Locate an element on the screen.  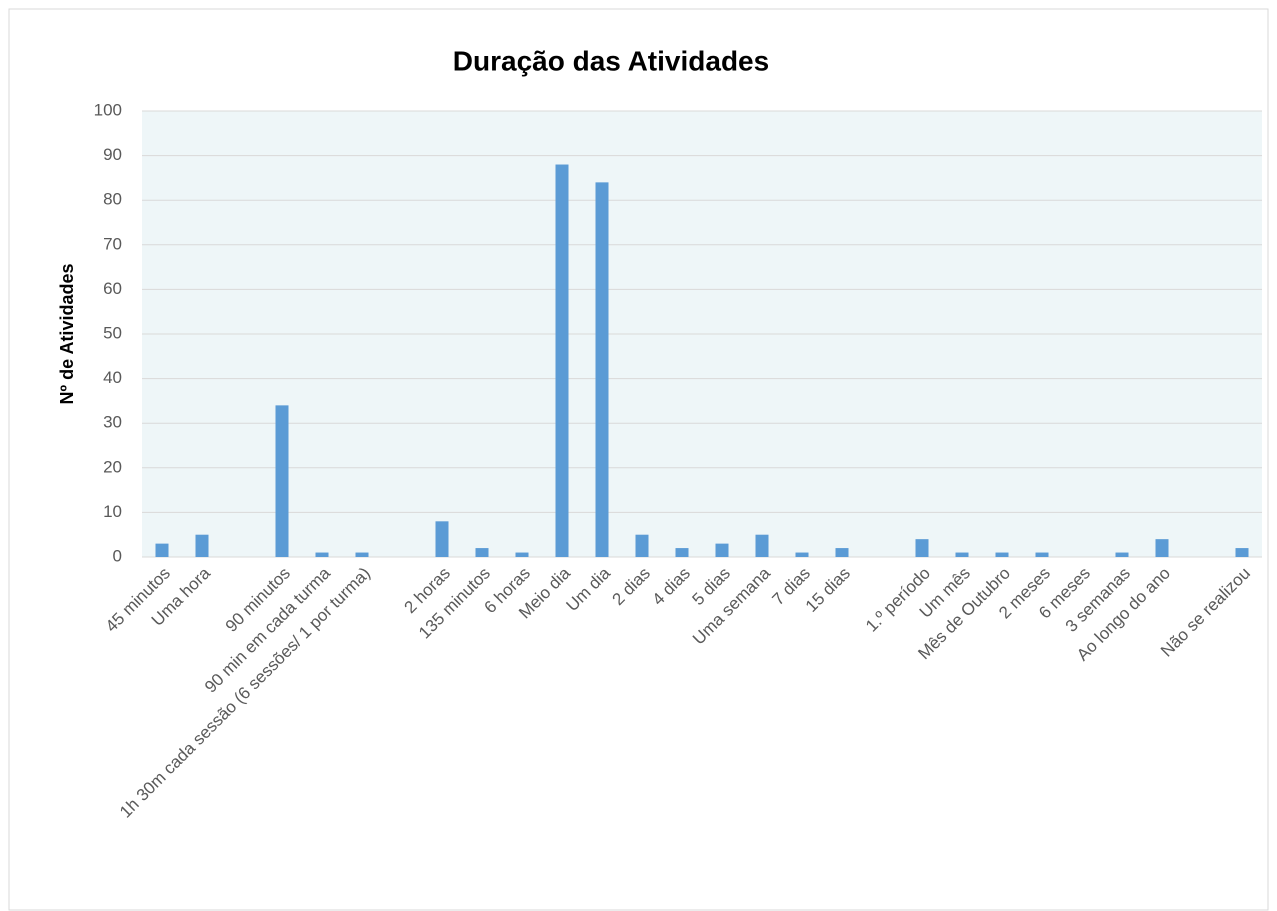
y-tick-label: 100 is located at coordinates (108, 109).